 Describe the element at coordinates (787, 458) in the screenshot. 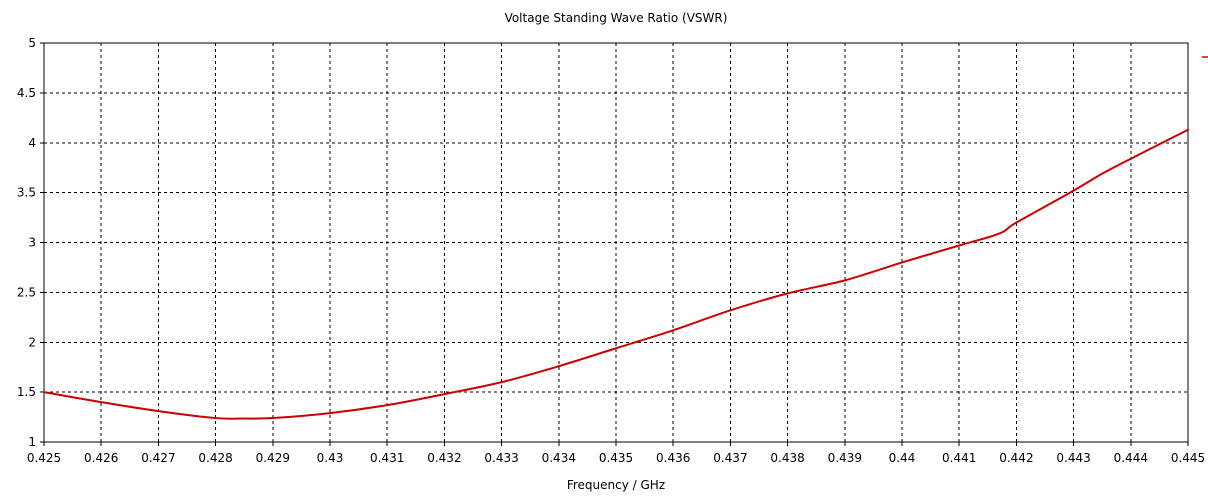

I see `x-tick-label: 0.438` at that location.